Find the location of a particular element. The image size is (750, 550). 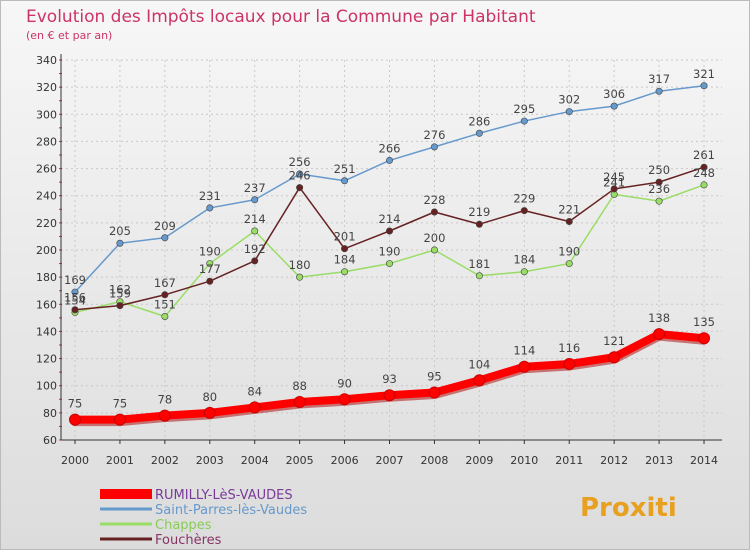

data-label: 317 is located at coordinates (659, 79).